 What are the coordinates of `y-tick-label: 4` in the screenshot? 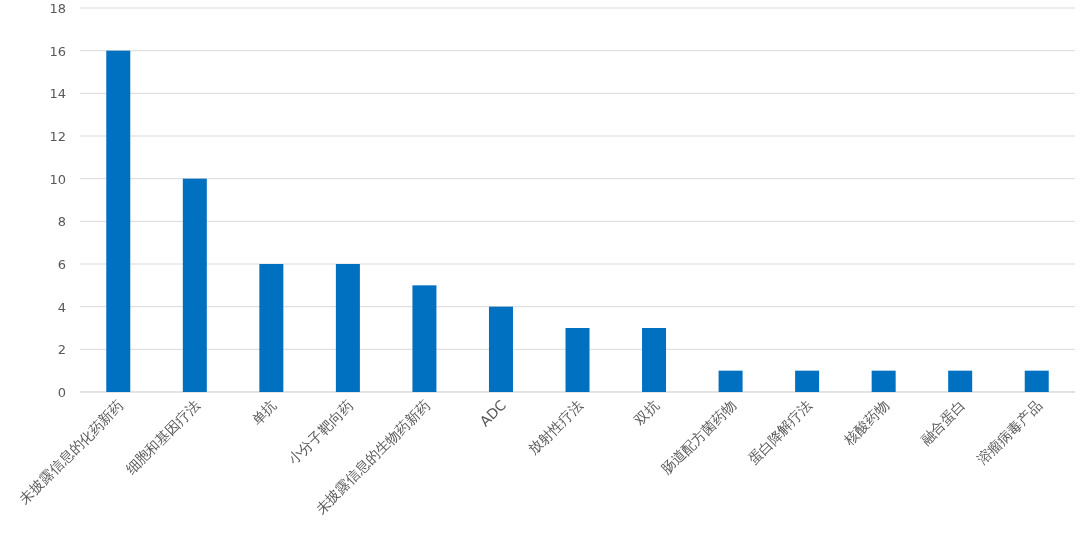 It's located at (61, 307).